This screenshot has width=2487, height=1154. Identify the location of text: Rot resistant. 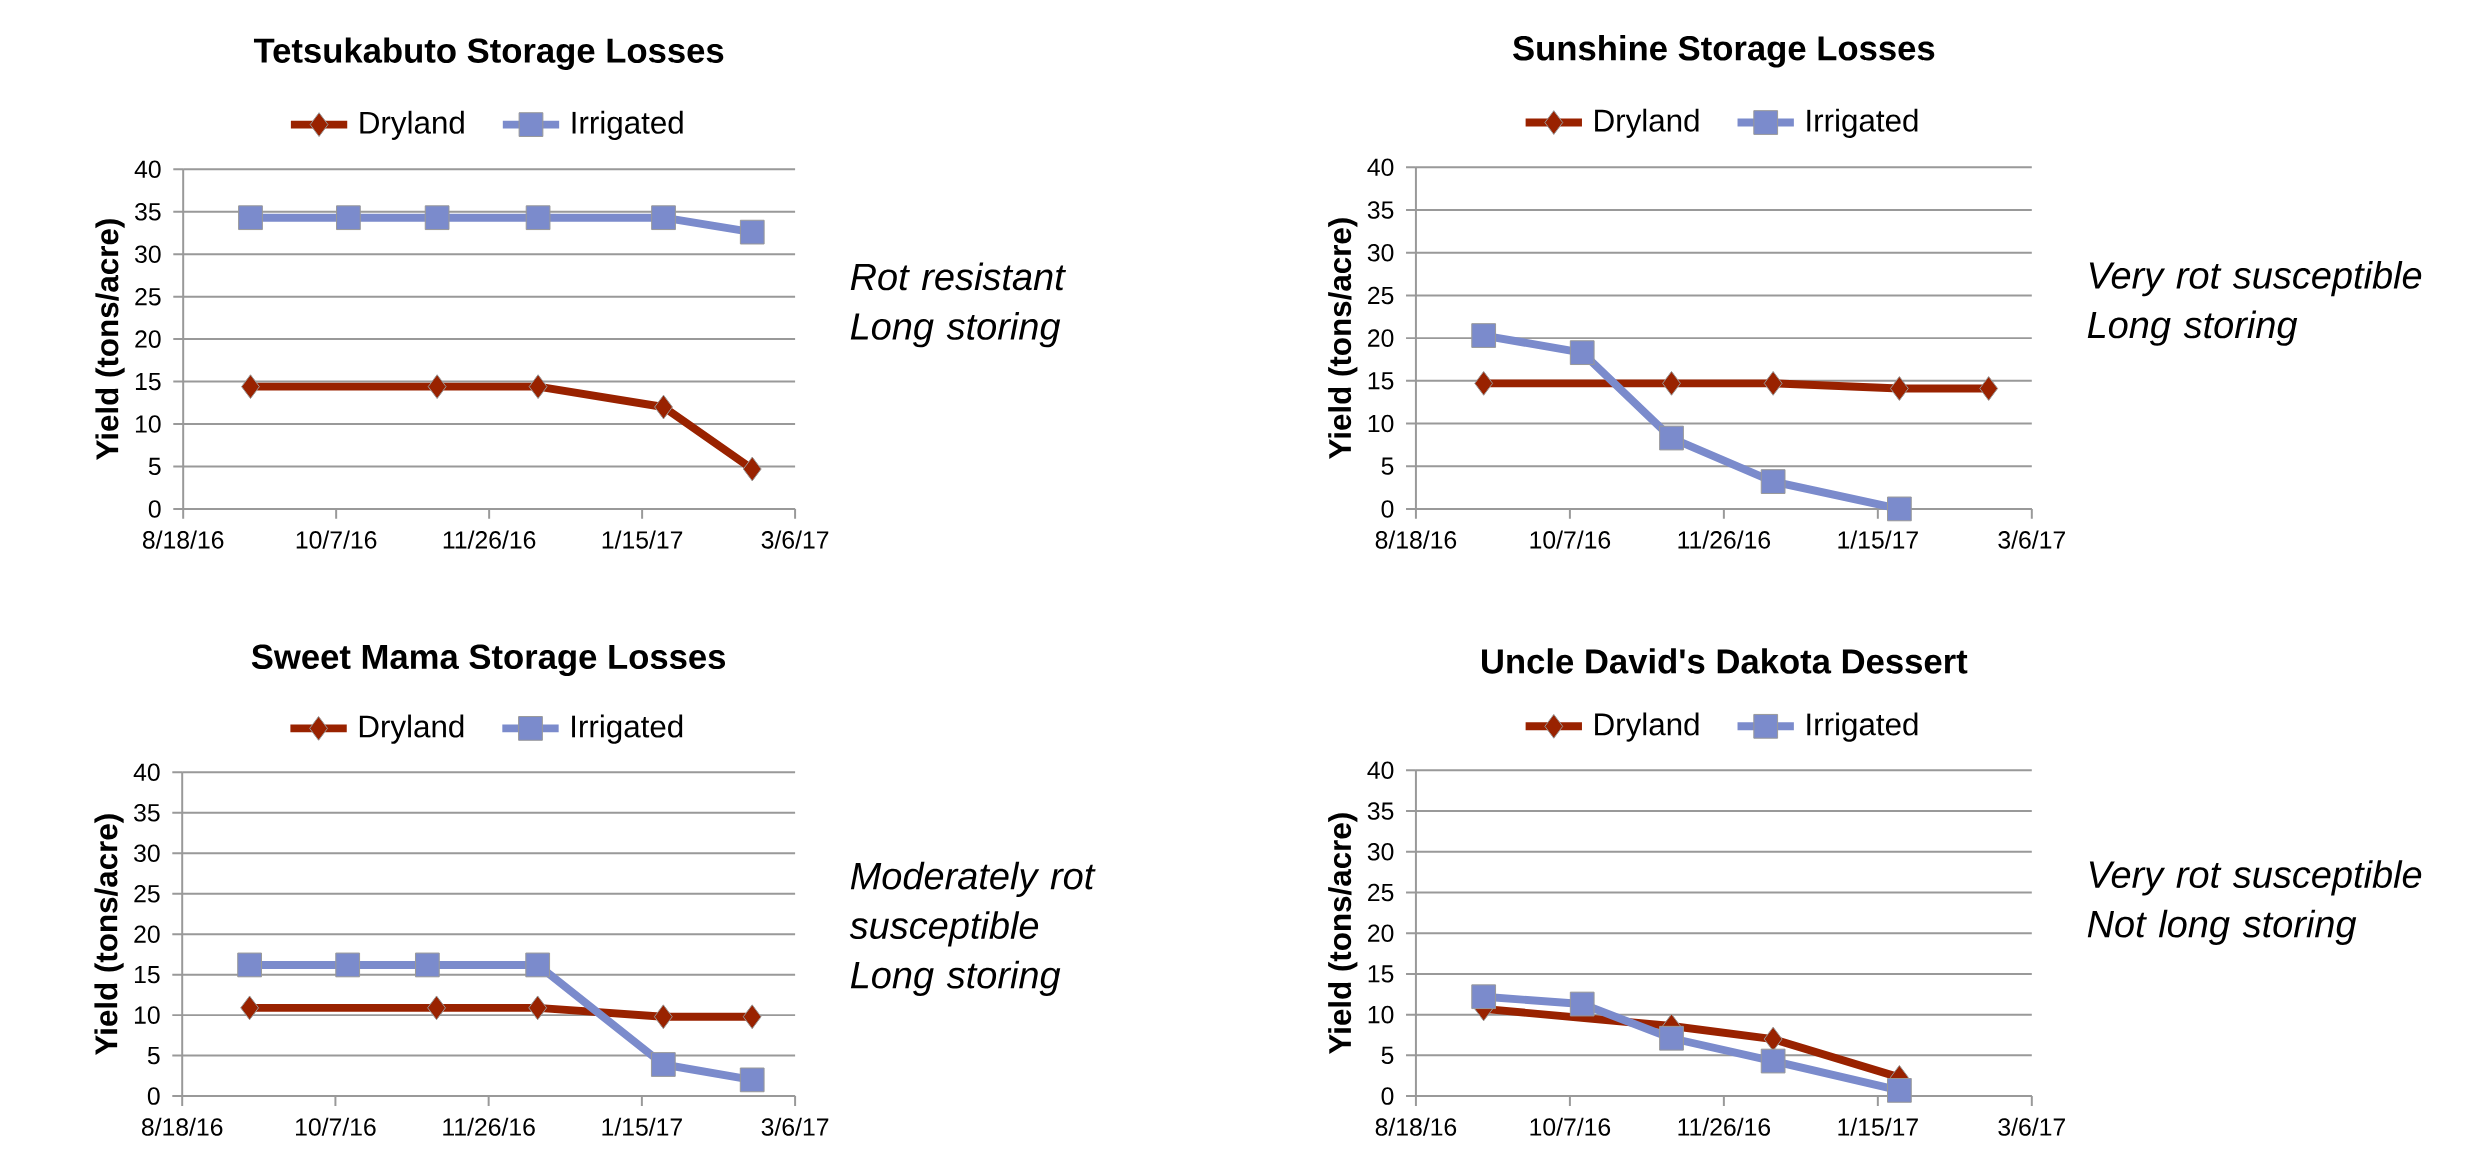
(958, 276).